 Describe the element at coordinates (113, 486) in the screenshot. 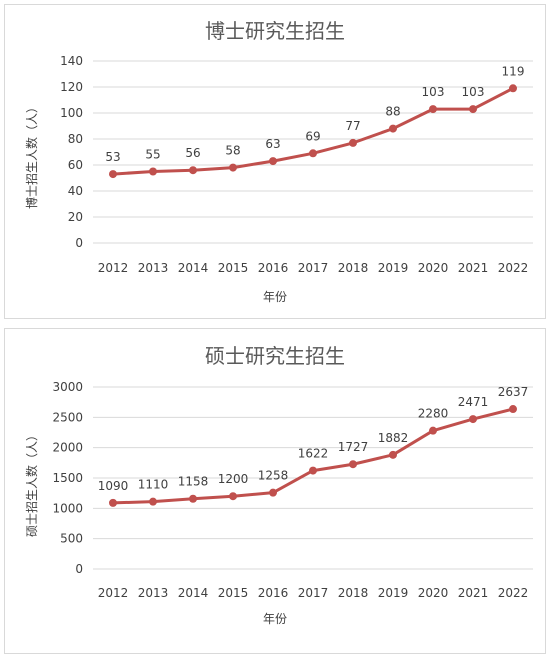

I see `data-label: 1090` at that location.